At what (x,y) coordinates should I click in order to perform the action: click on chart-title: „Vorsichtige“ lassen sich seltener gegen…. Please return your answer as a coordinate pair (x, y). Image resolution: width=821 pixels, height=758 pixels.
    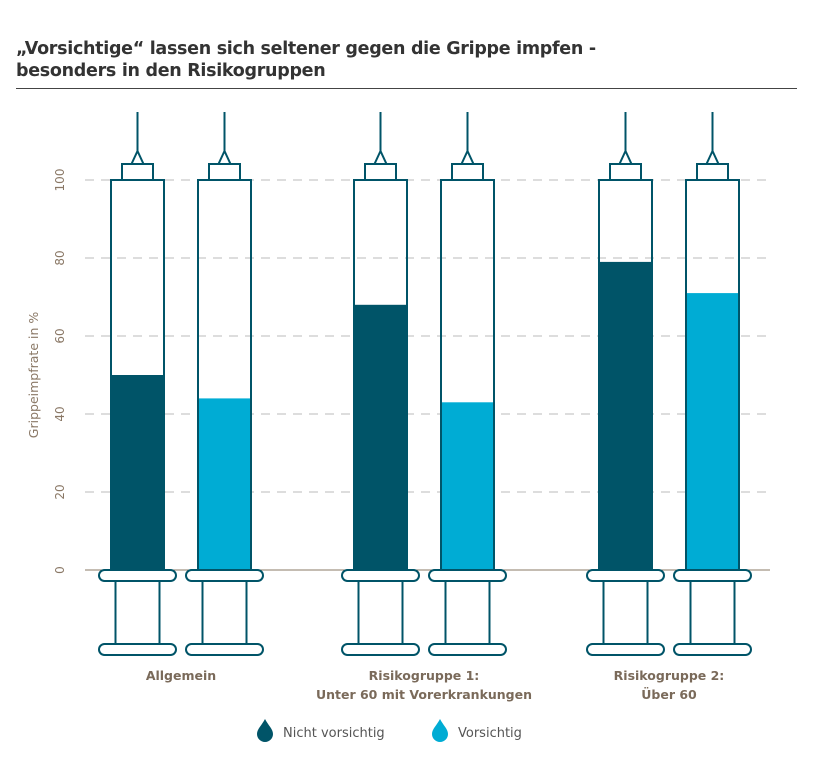
    Looking at the image, I should click on (306, 60).